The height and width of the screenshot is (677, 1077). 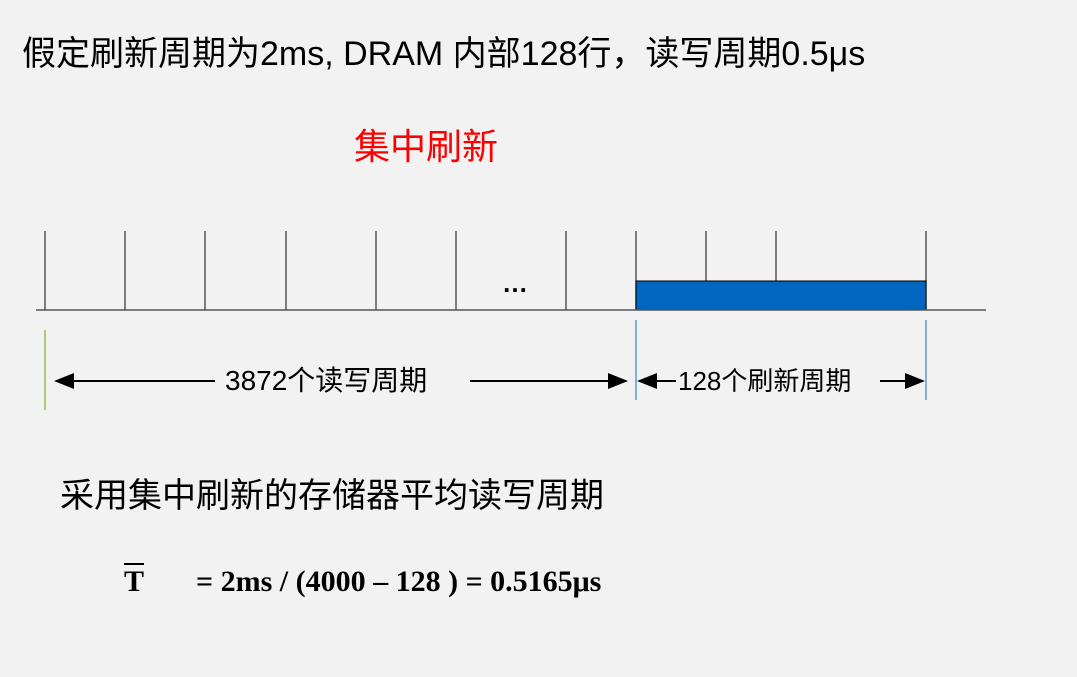 What do you see at coordinates (426, 146) in the screenshot?
I see `slide-subtitle: 集中刷新` at bounding box center [426, 146].